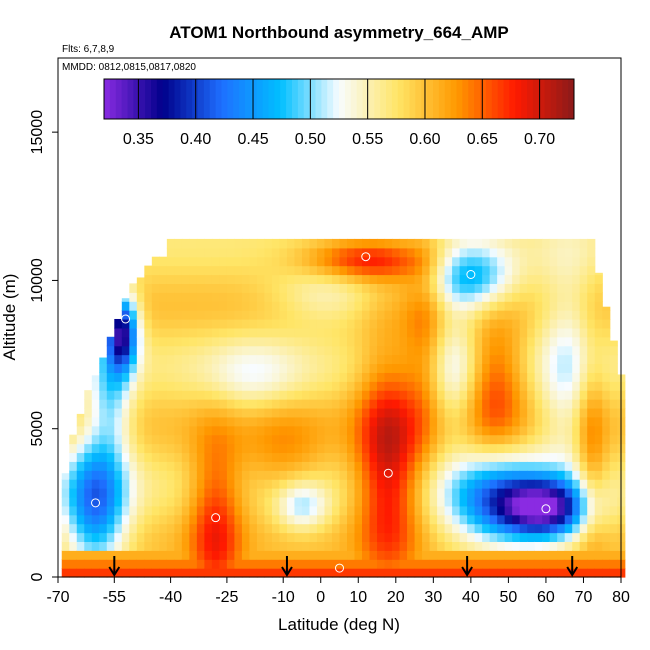 The image size is (650, 650). What do you see at coordinates (113, 99) in the screenshot?
I see `colorbar-segment` at bounding box center [113, 99].